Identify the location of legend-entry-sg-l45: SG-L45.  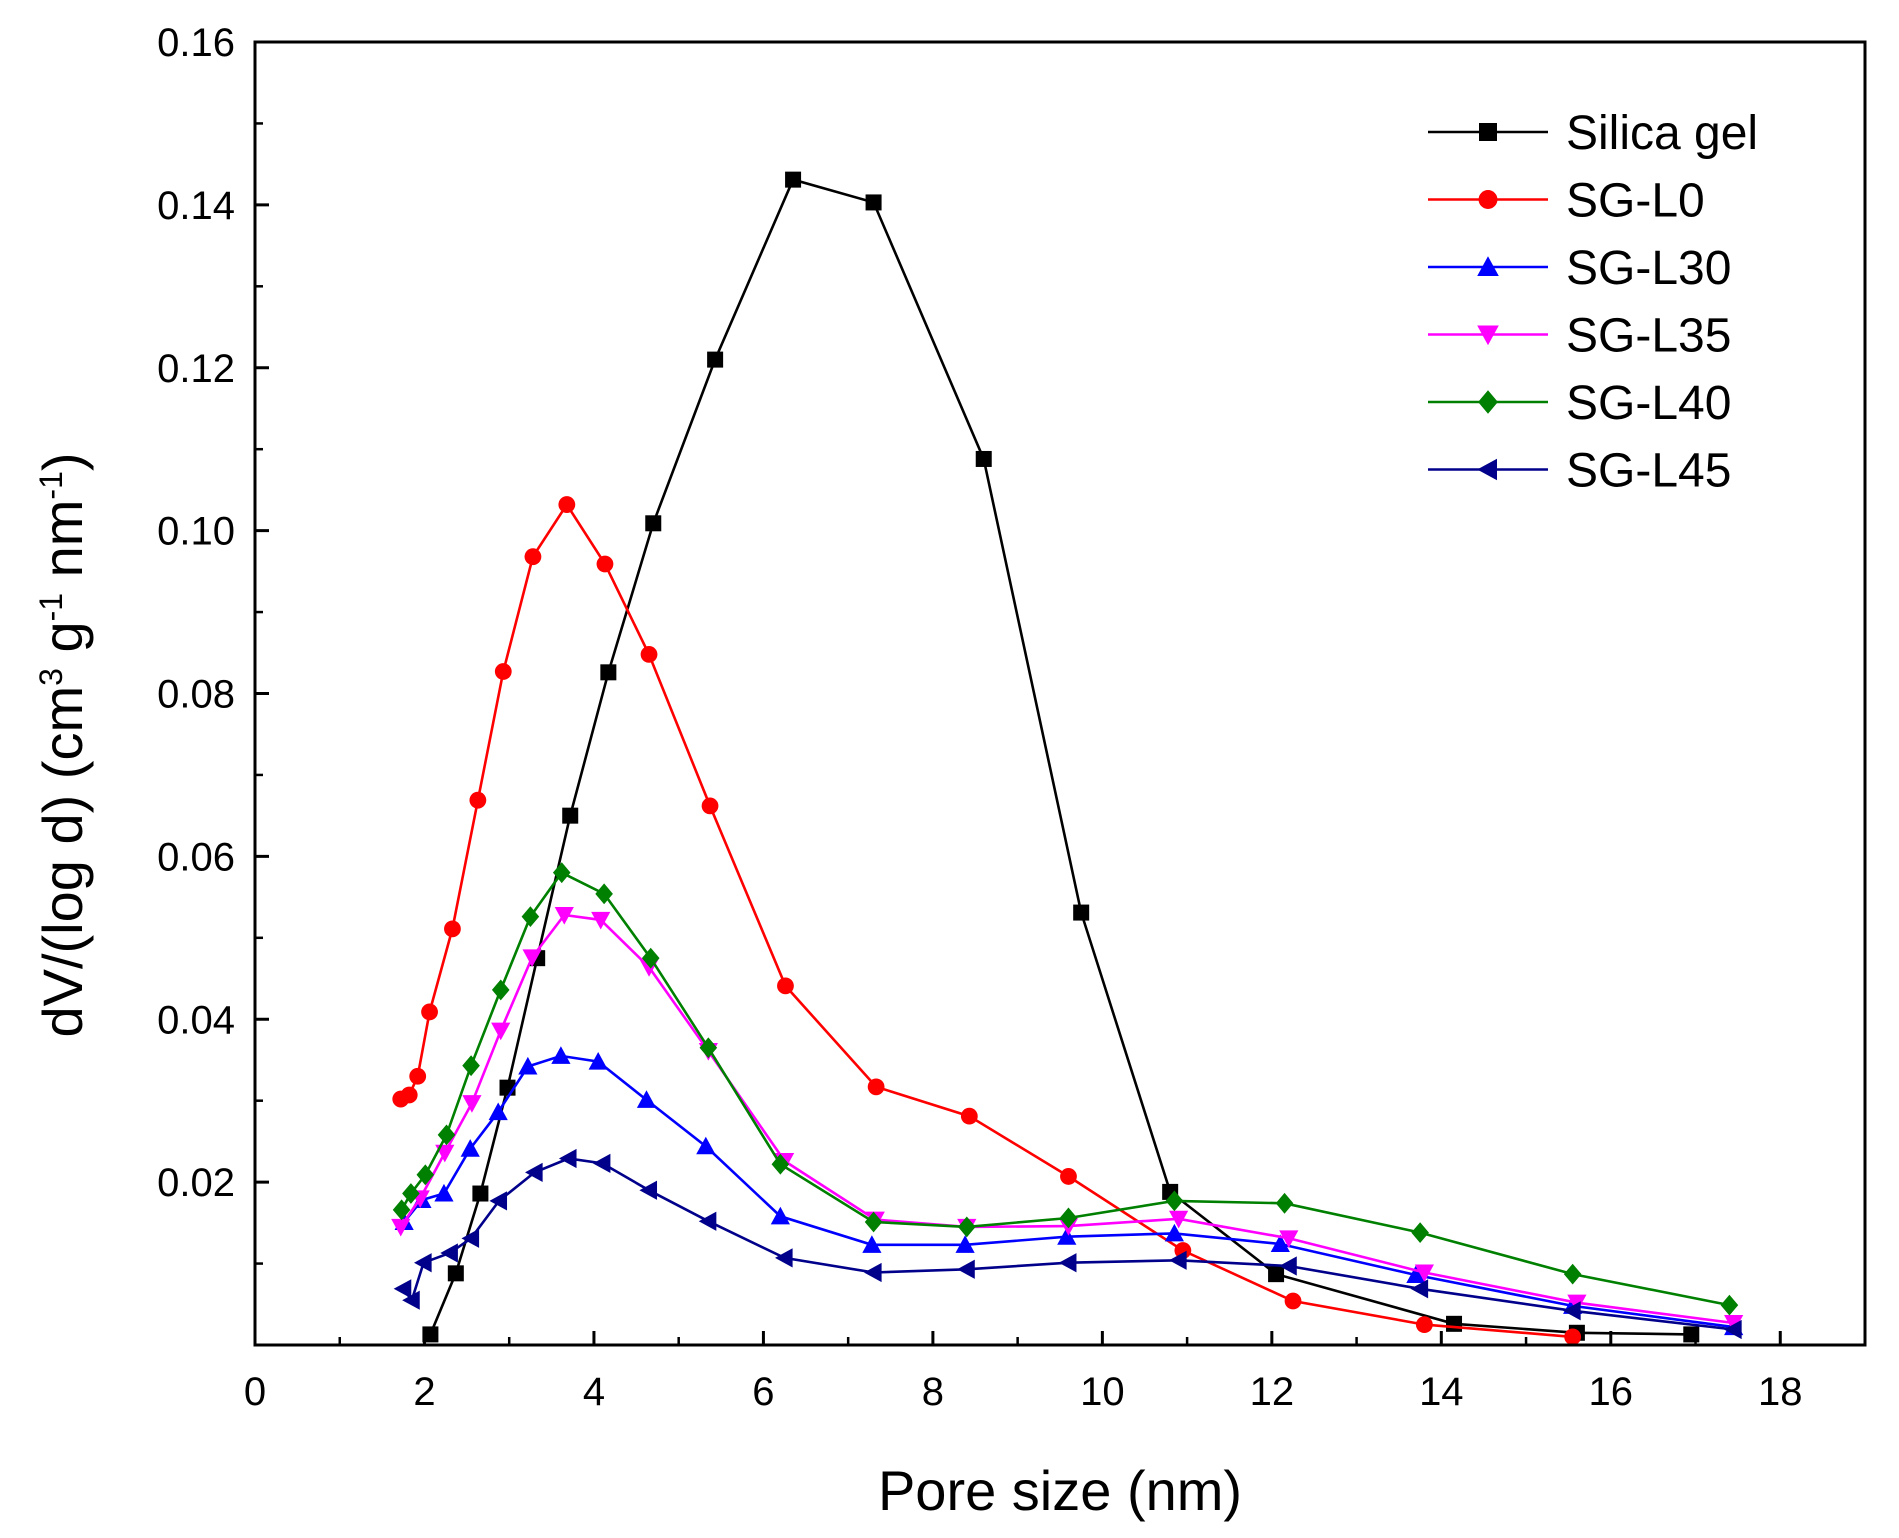
(1579, 471).